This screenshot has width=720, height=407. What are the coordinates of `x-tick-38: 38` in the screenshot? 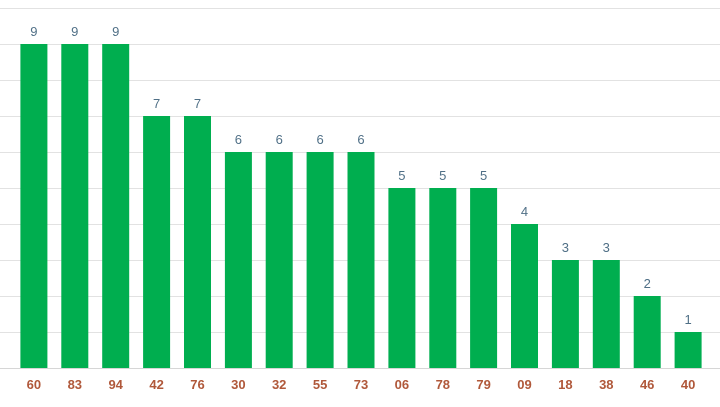 It's located at (606, 384).